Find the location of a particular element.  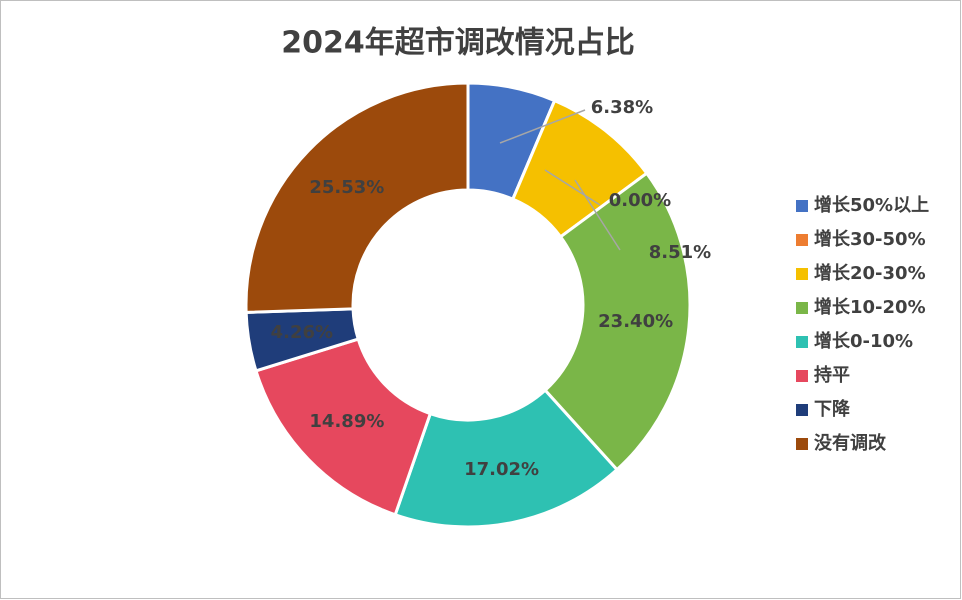

legend-label: 下降 is located at coordinates (832, 409).